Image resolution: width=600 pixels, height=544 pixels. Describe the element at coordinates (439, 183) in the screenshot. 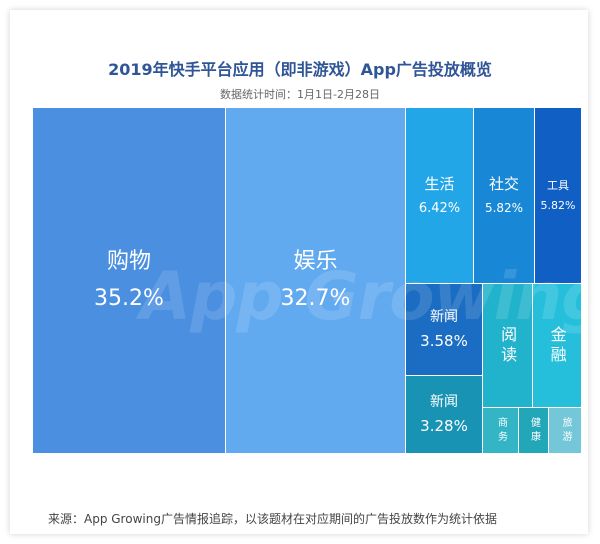

I see `treemap-label: 生活` at that location.